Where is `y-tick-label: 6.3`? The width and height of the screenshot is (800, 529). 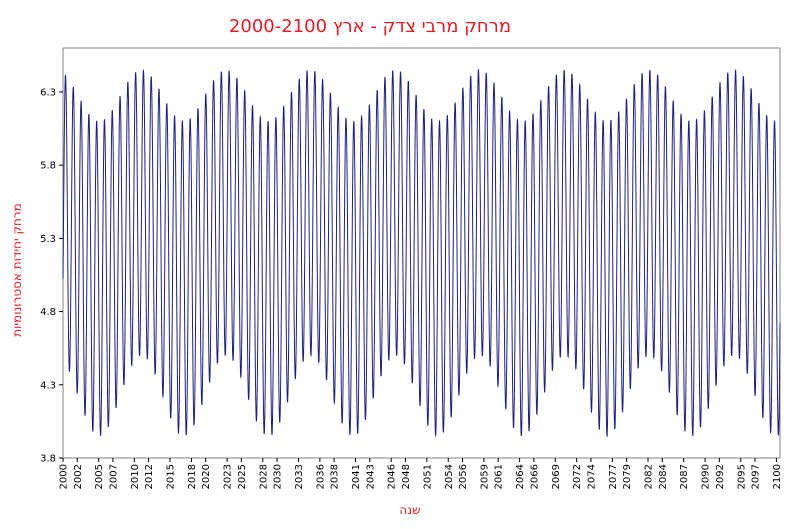
y-tick-label: 6.3 is located at coordinates (48, 92).